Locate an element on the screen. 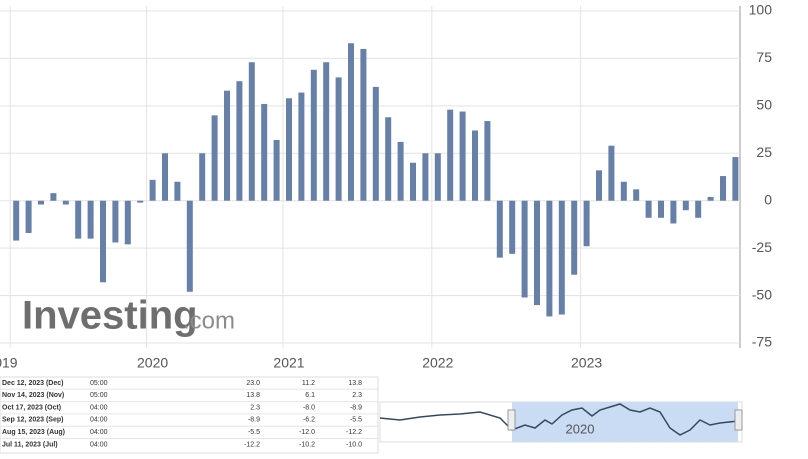  navigator-label: 2020 is located at coordinates (580, 428).